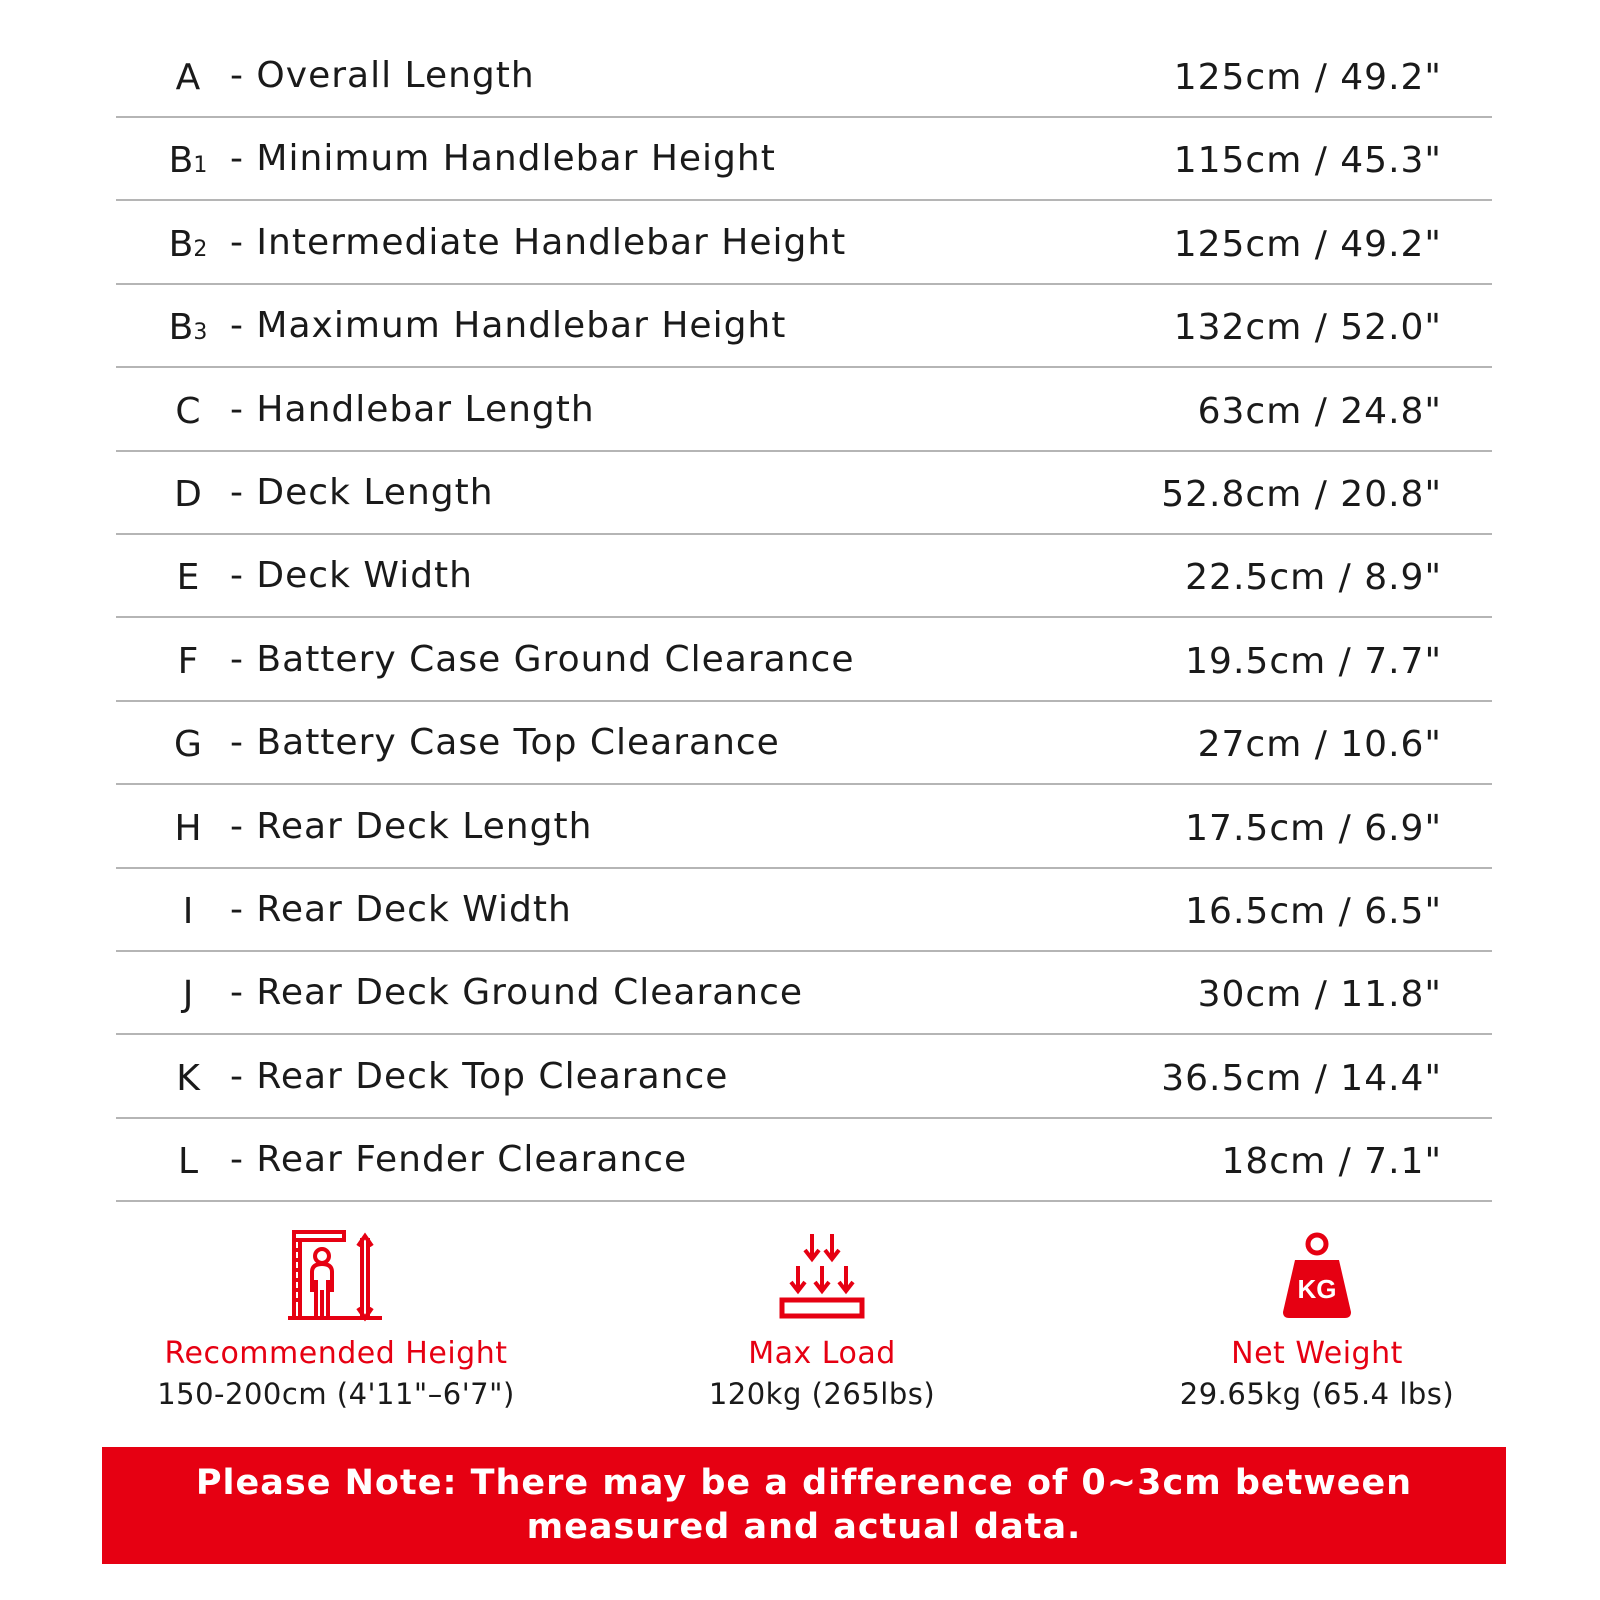 This screenshot has height=1600, width=1600. Describe the element at coordinates (336, 1394) in the screenshot. I see `feature-value: 150-200cm (4'11"–6'7")` at that location.